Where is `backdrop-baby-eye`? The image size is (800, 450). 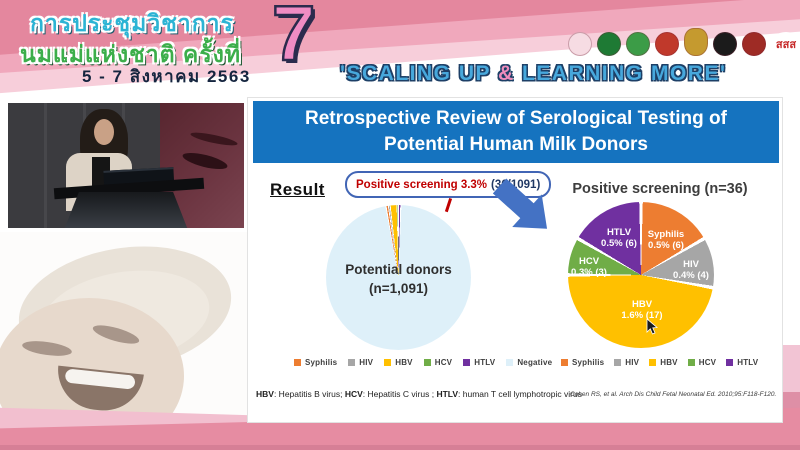 backdrop-baby-eye is located at coordinates (205, 161).